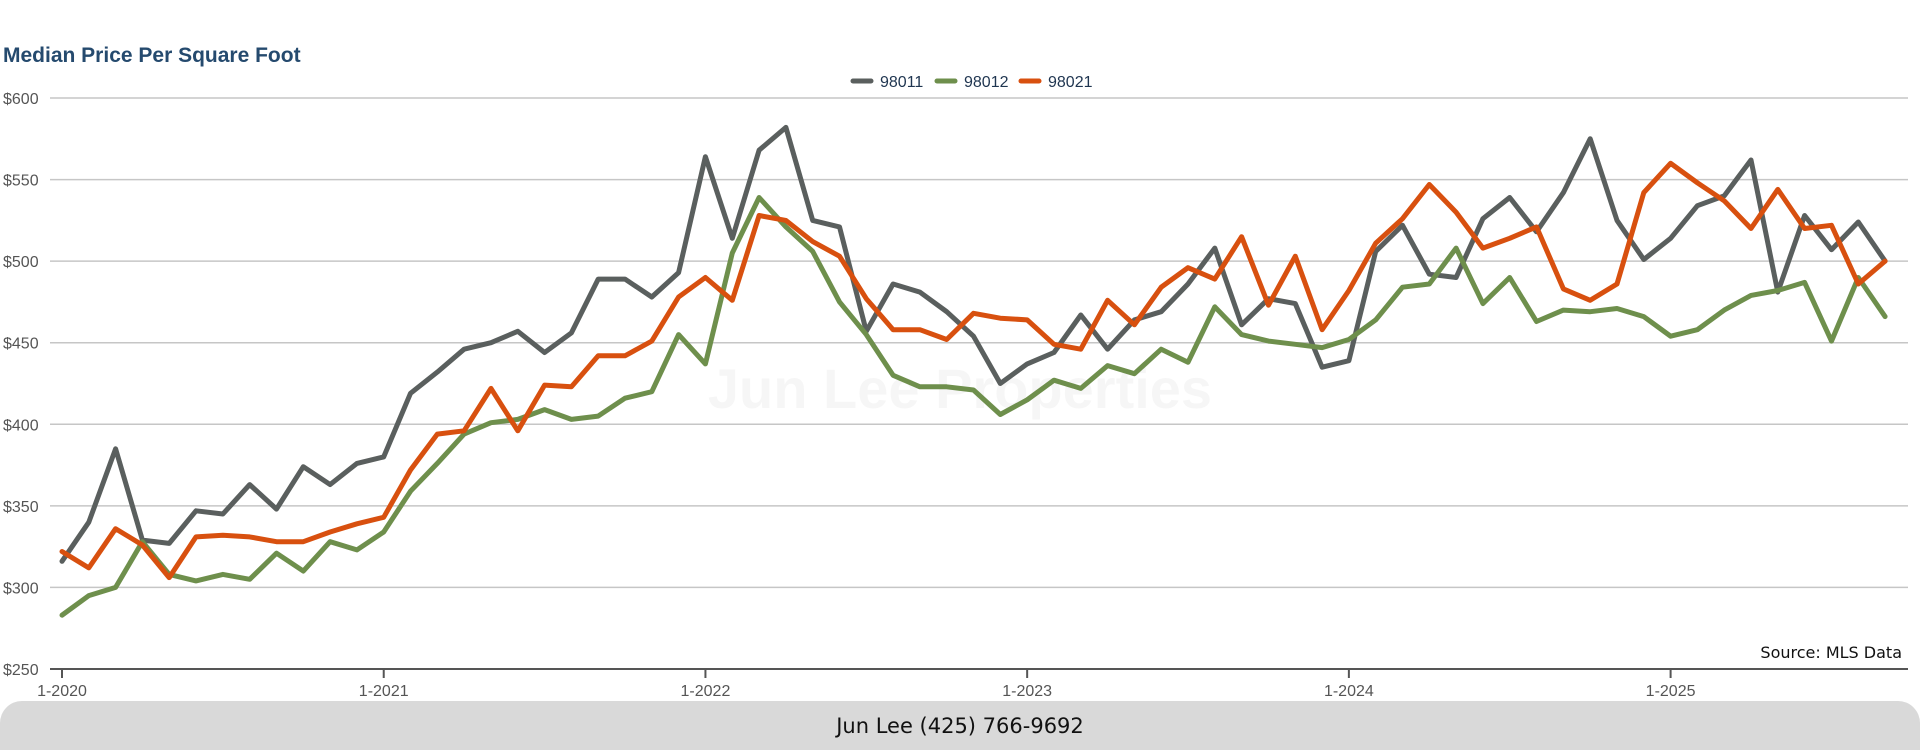  What do you see at coordinates (21, 385) in the screenshot?
I see `y-axis-ticks: $250 $300 $350 $400 $450 $500 $550 $600` at bounding box center [21, 385].